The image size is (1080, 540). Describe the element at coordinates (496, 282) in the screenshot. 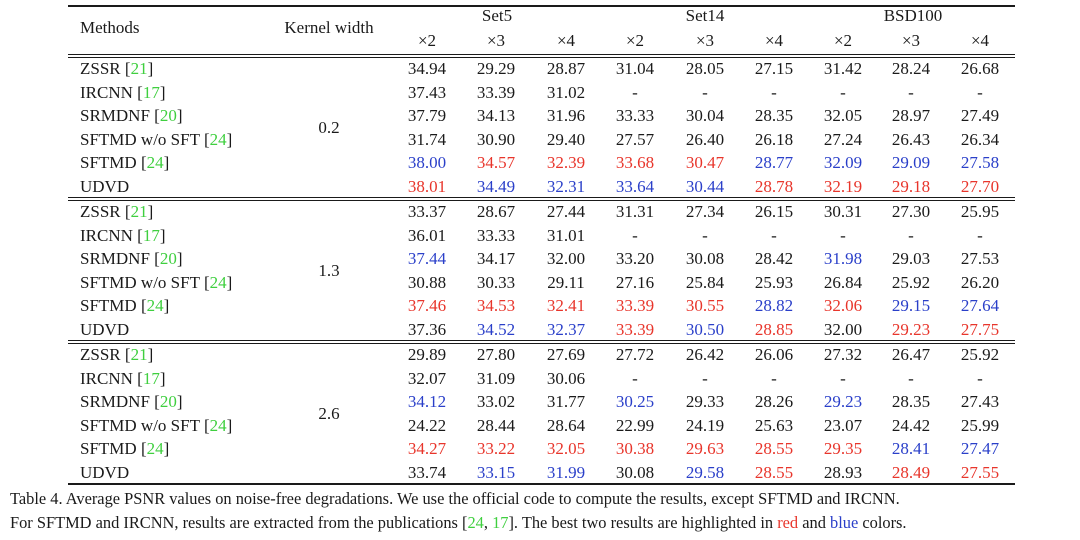

I see `psnr-value: 30.33` at that location.